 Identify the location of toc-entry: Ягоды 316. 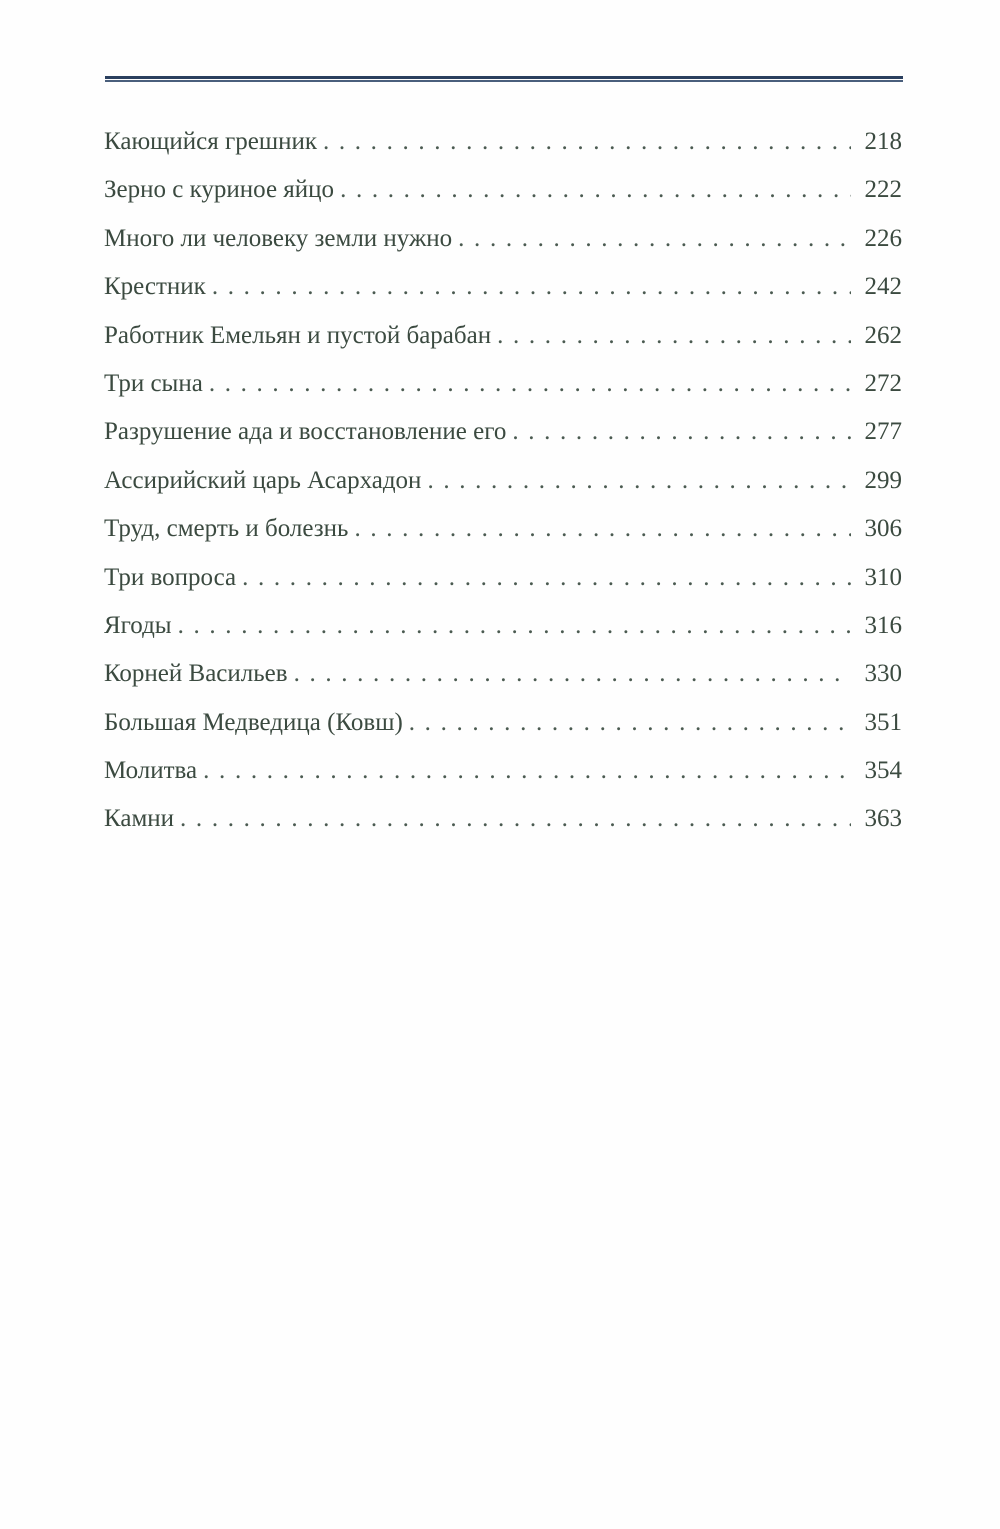
(503, 636).